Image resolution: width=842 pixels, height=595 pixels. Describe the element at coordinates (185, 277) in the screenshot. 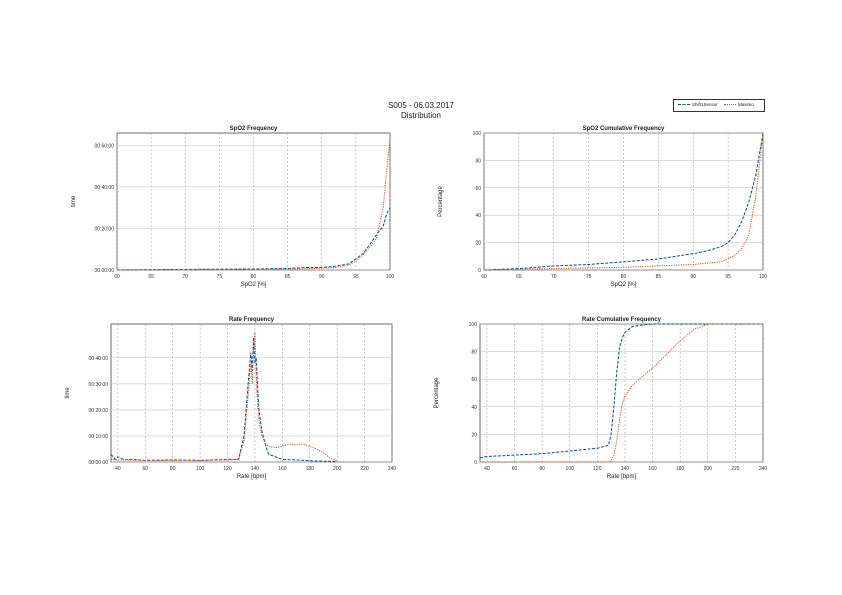

I see `spo2-frequency-xtick-label: 70` at that location.